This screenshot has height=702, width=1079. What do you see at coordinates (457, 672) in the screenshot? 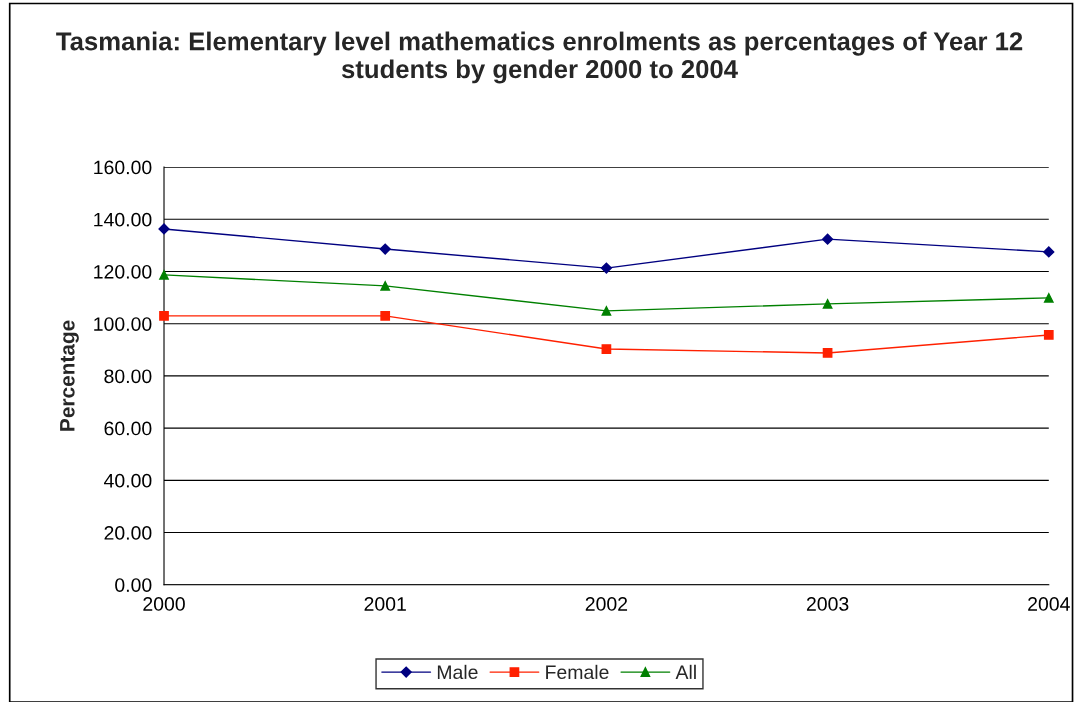
I see `legend-label: Male` at bounding box center [457, 672].